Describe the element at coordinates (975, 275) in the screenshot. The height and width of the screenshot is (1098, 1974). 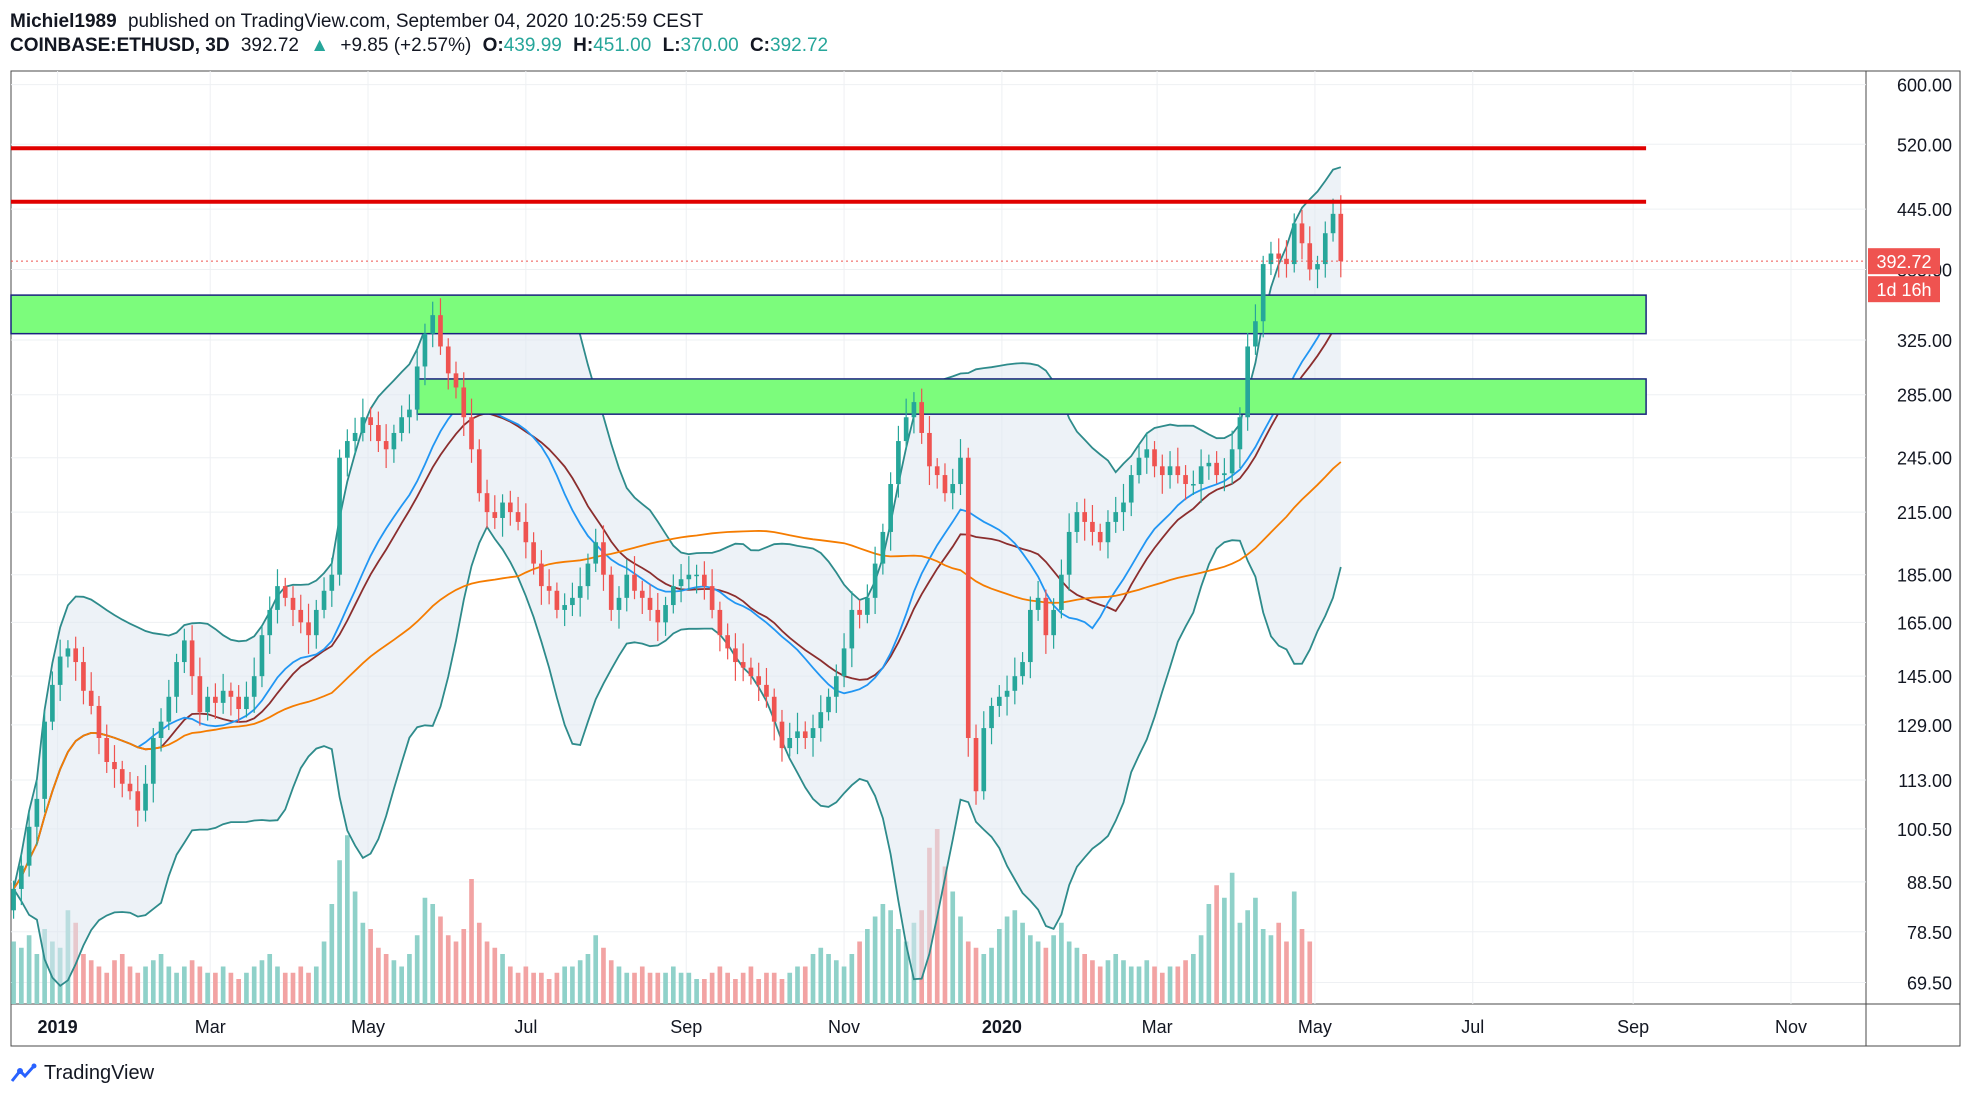
I see `last-price-tag: 392.72 1d 16h` at that location.